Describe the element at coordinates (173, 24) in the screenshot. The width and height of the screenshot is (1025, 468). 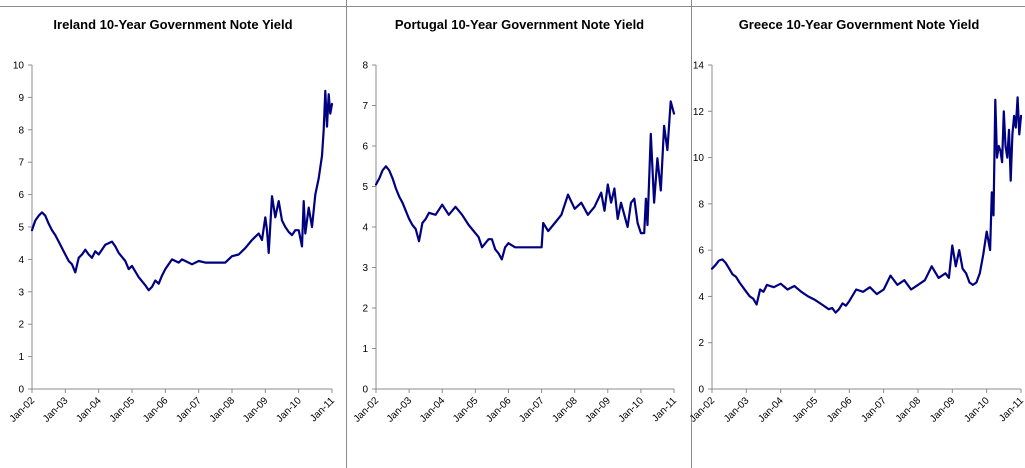
I see `chart-title: Ireland 10-Year Government Note Yield` at that location.